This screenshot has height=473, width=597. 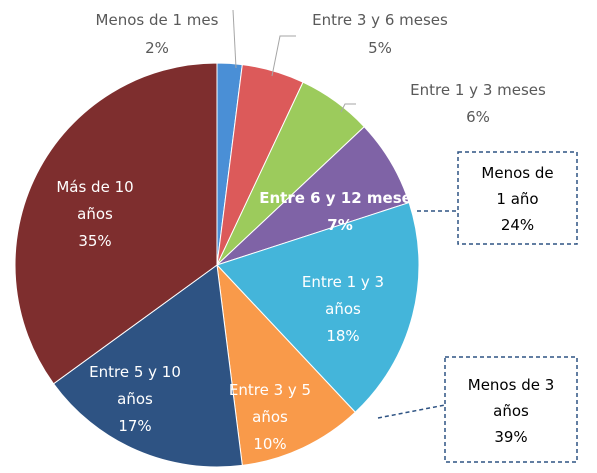 I want to click on slice-value-label: 6%, so click(x=478, y=117).